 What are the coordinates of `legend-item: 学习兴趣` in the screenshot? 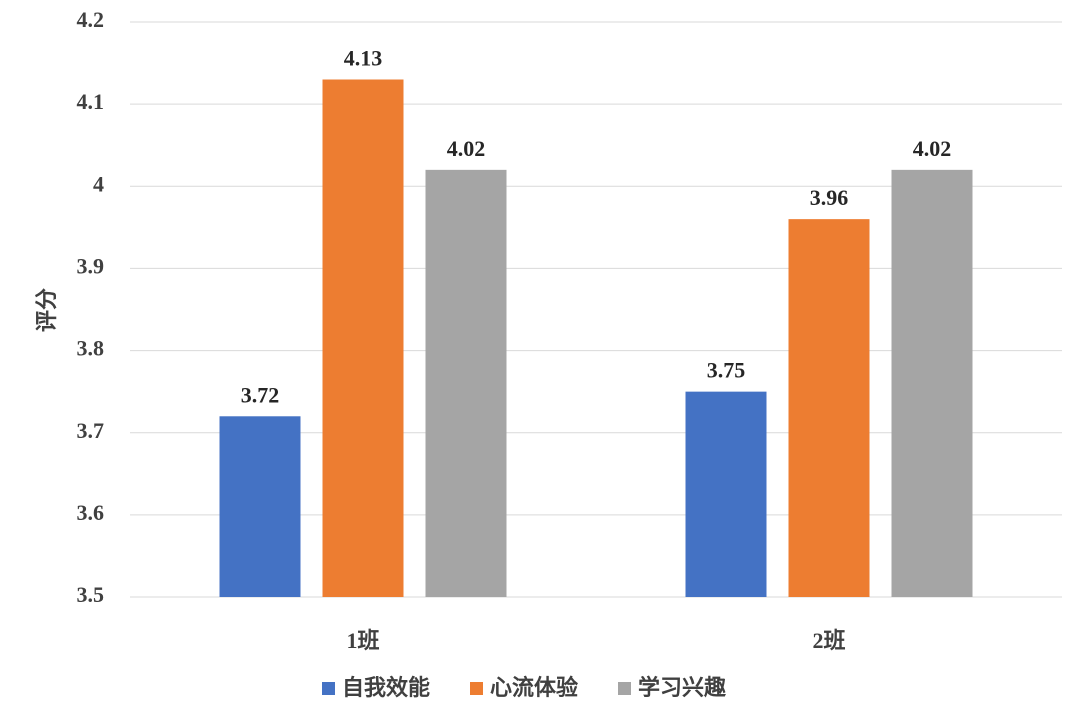 It's located at (672, 688).